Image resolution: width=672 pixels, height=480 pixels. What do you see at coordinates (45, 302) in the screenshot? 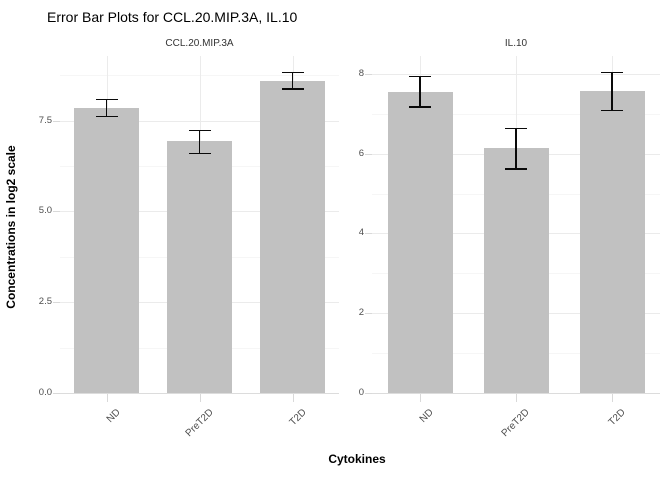
I see `y-tick-label-2.5: 2.5` at bounding box center [45, 302].